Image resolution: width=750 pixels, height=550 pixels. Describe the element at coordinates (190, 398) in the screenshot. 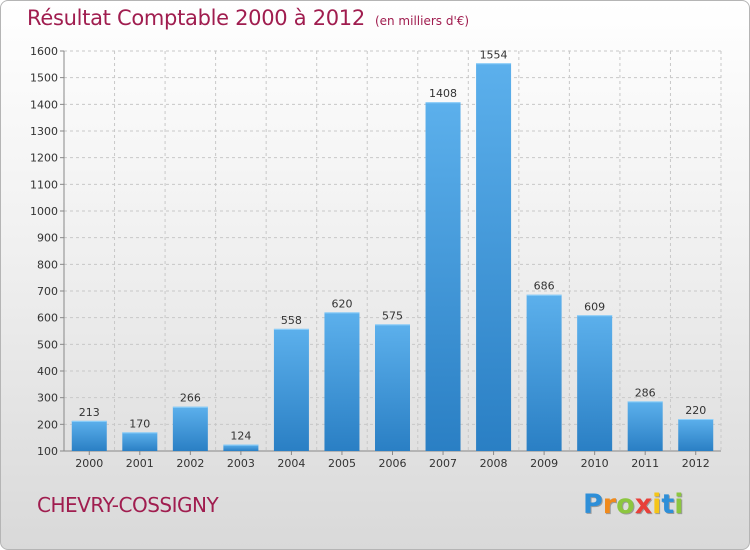

I see `bar-value-label: 266` at that location.